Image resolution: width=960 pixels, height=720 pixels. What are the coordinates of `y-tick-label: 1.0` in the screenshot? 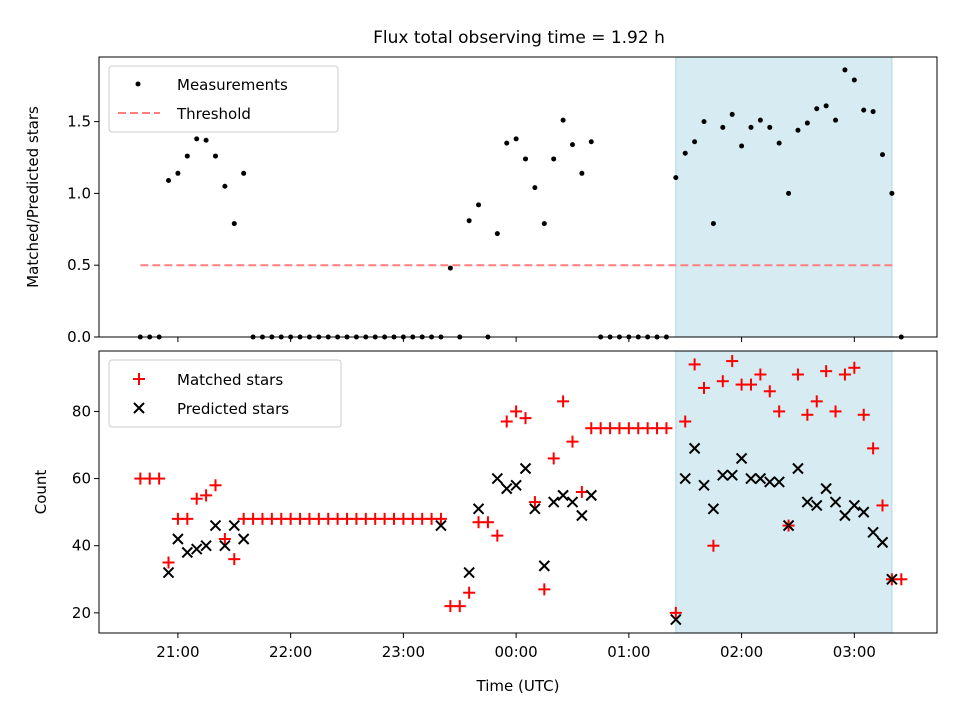 It's located at (79, 193).